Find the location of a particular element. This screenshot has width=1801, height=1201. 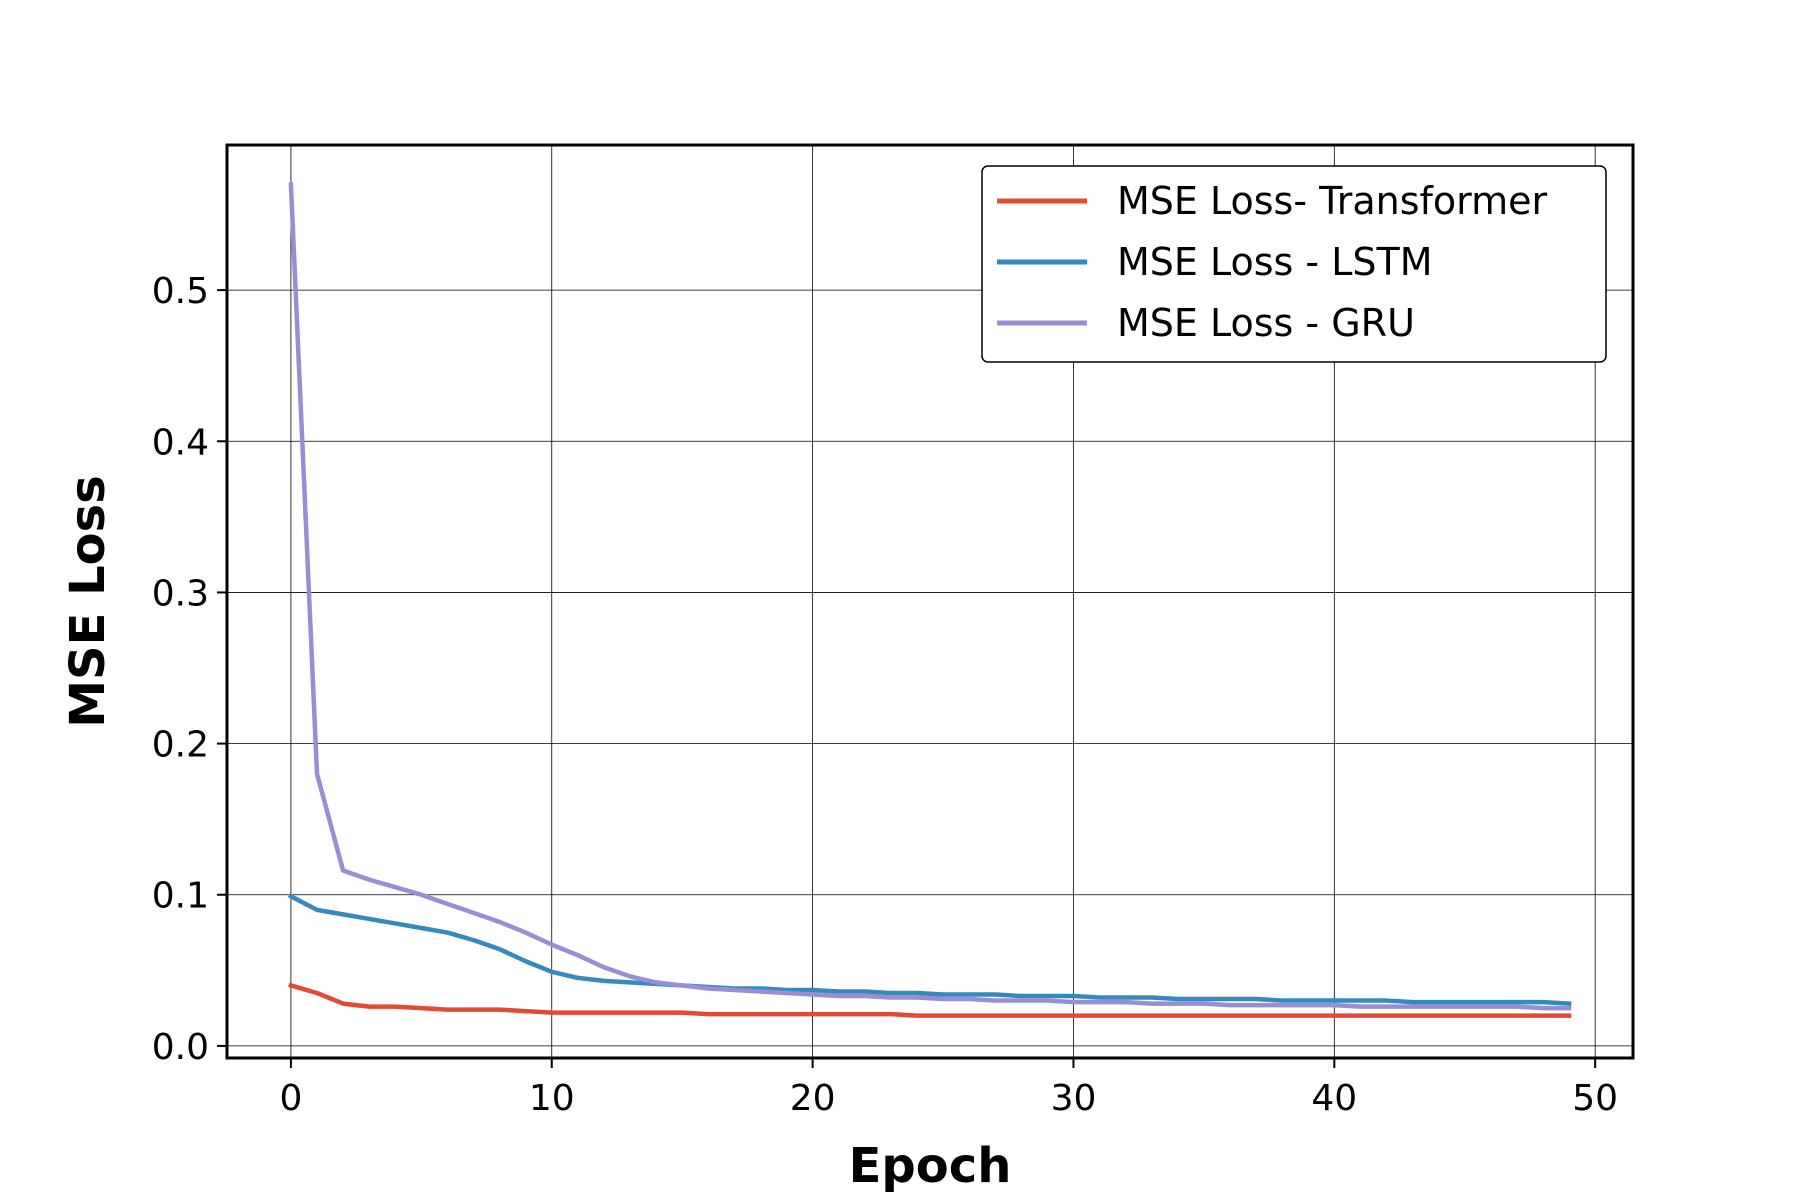

y-tick-label: 0.3 is located at coordinates (180, 593).